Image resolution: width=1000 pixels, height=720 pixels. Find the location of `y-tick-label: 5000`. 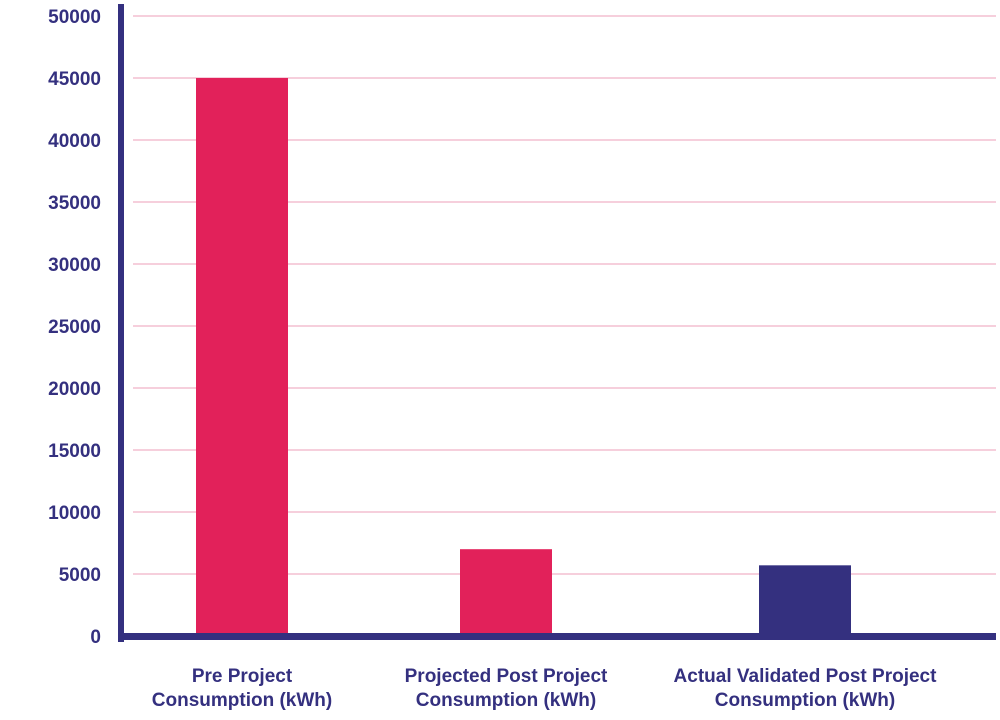

y-tick-label: 5000 is located at coordinates (80, 575).